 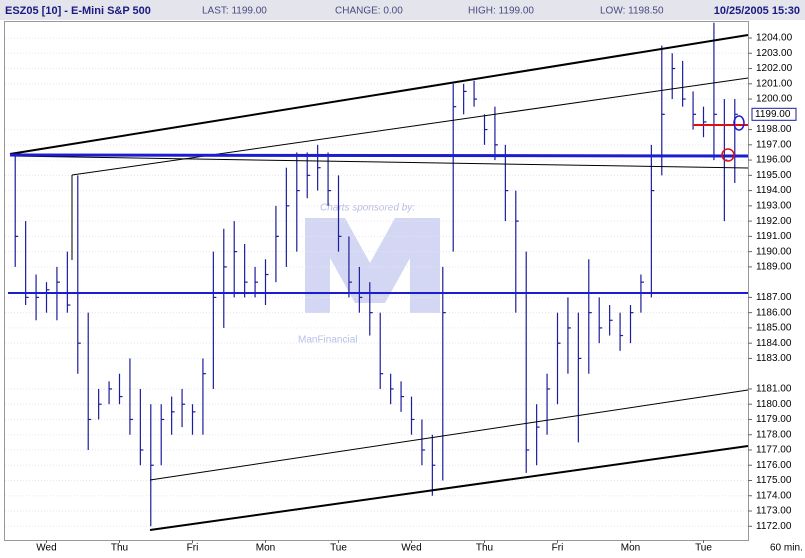 What do you see at coordinates (774, 434) in the screenshot?
I see `y-tick-label: 1178.00` at bounding box center [774, 434].